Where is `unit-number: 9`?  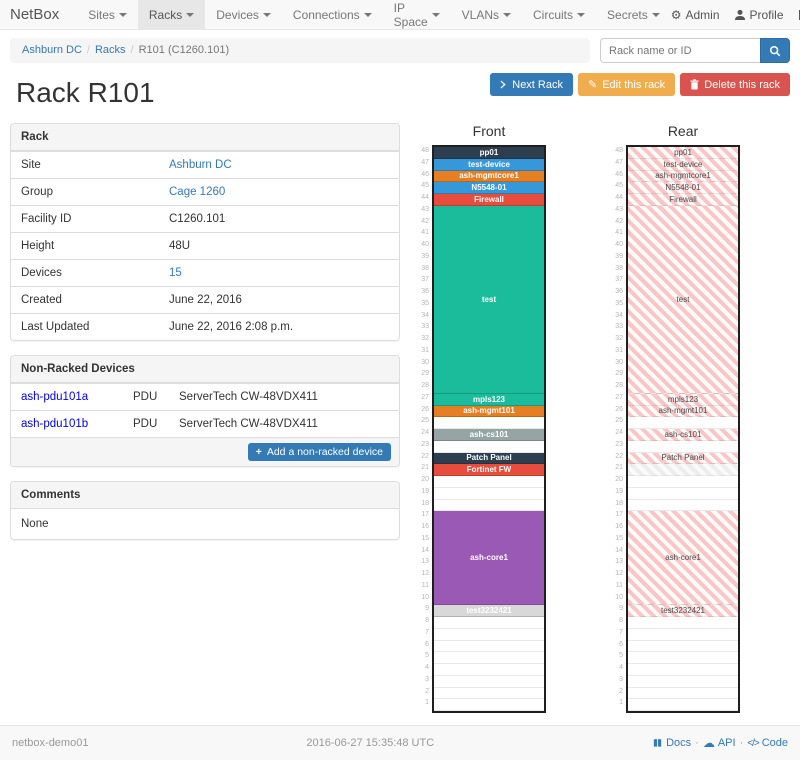
unit-number: 9 is located at coordinates (427, 609).